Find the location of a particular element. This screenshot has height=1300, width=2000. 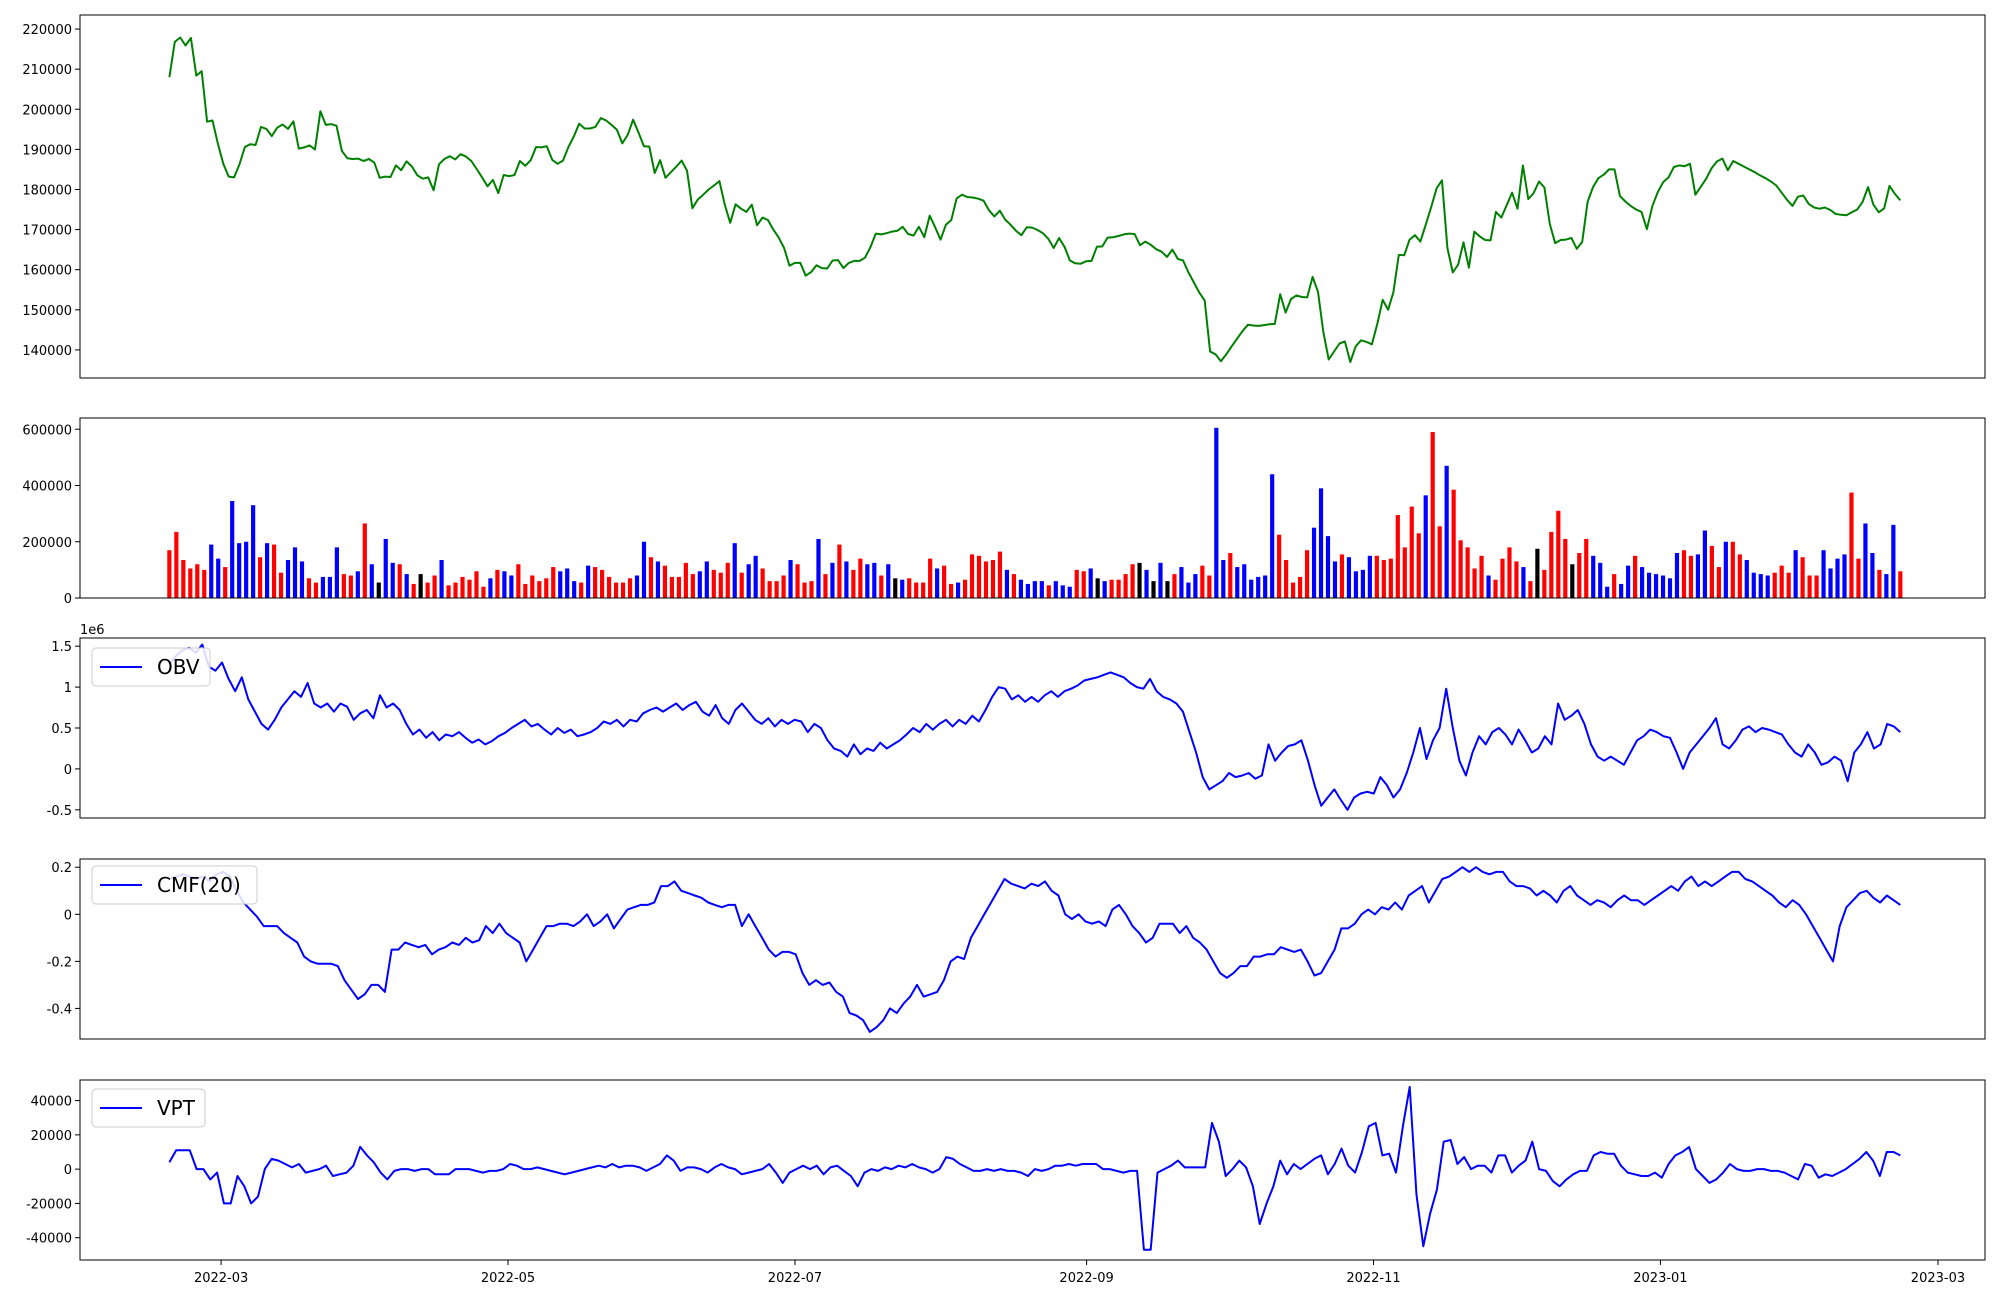

y-tick-label: 1 is located at coordinates (68, 688).